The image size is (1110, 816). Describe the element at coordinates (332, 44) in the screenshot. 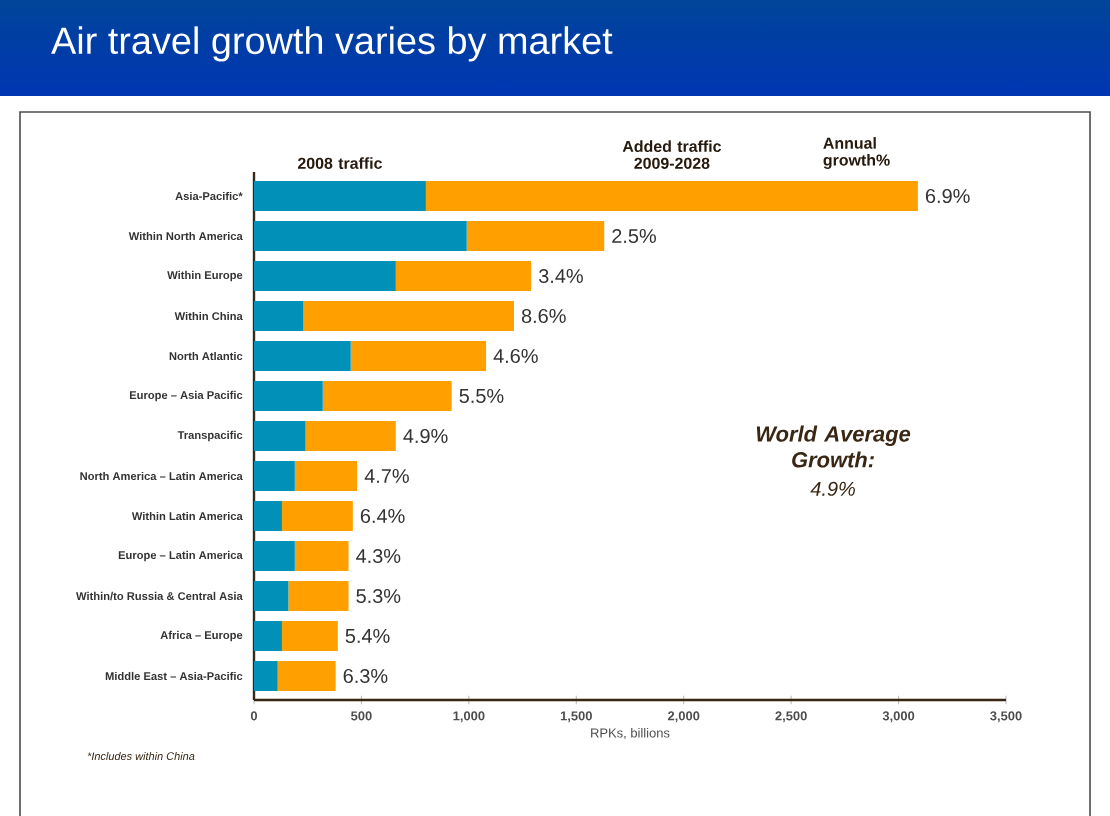

I see `chart-title: Air travel growth varies by market` at that location.